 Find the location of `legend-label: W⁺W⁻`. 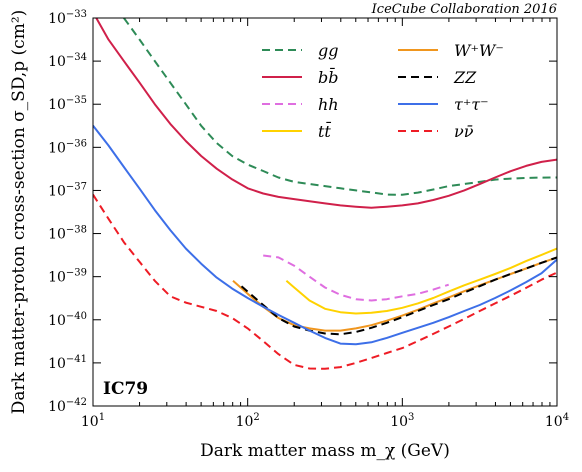

legend-label: W⁺W⁻ is located at coordinates (479, 50).